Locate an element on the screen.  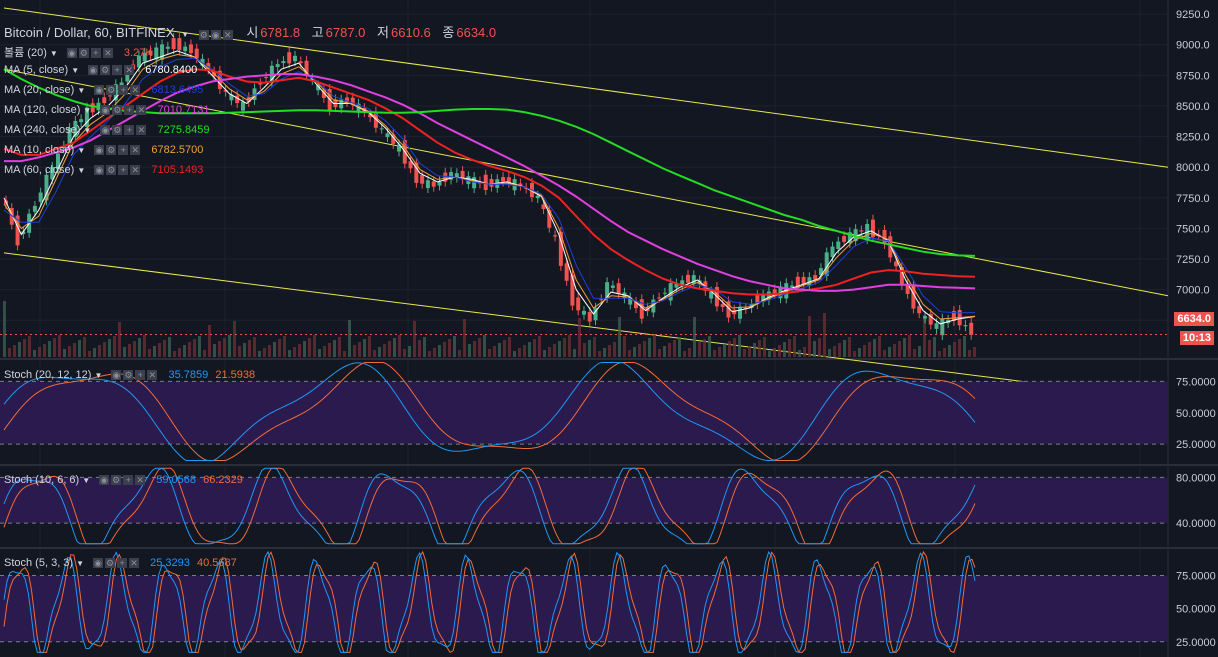
indicator-row-ma5: MA (5, close) ▼ ◉ ⚙ + ✕ 6780.8400 is located at coordinates (100, 70).